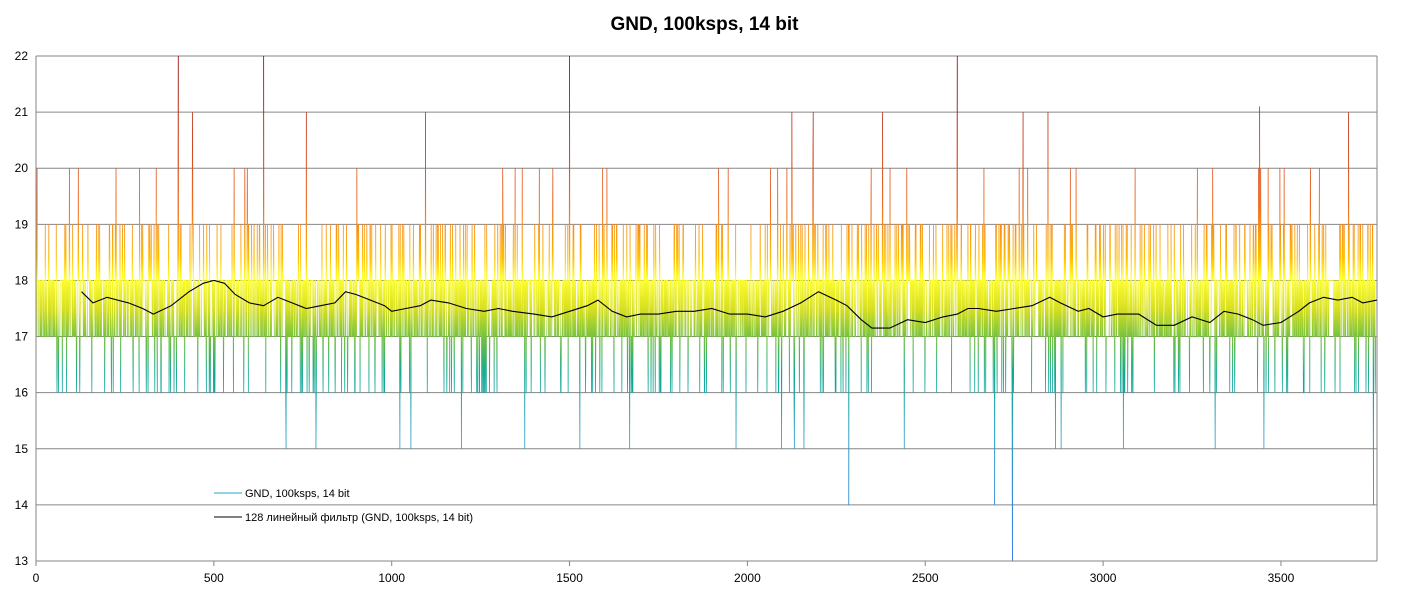  What do you see at coordinates (22, 56) in the screenshot?
I see `y-tick-label: 22` at bounding box center [22, 56].